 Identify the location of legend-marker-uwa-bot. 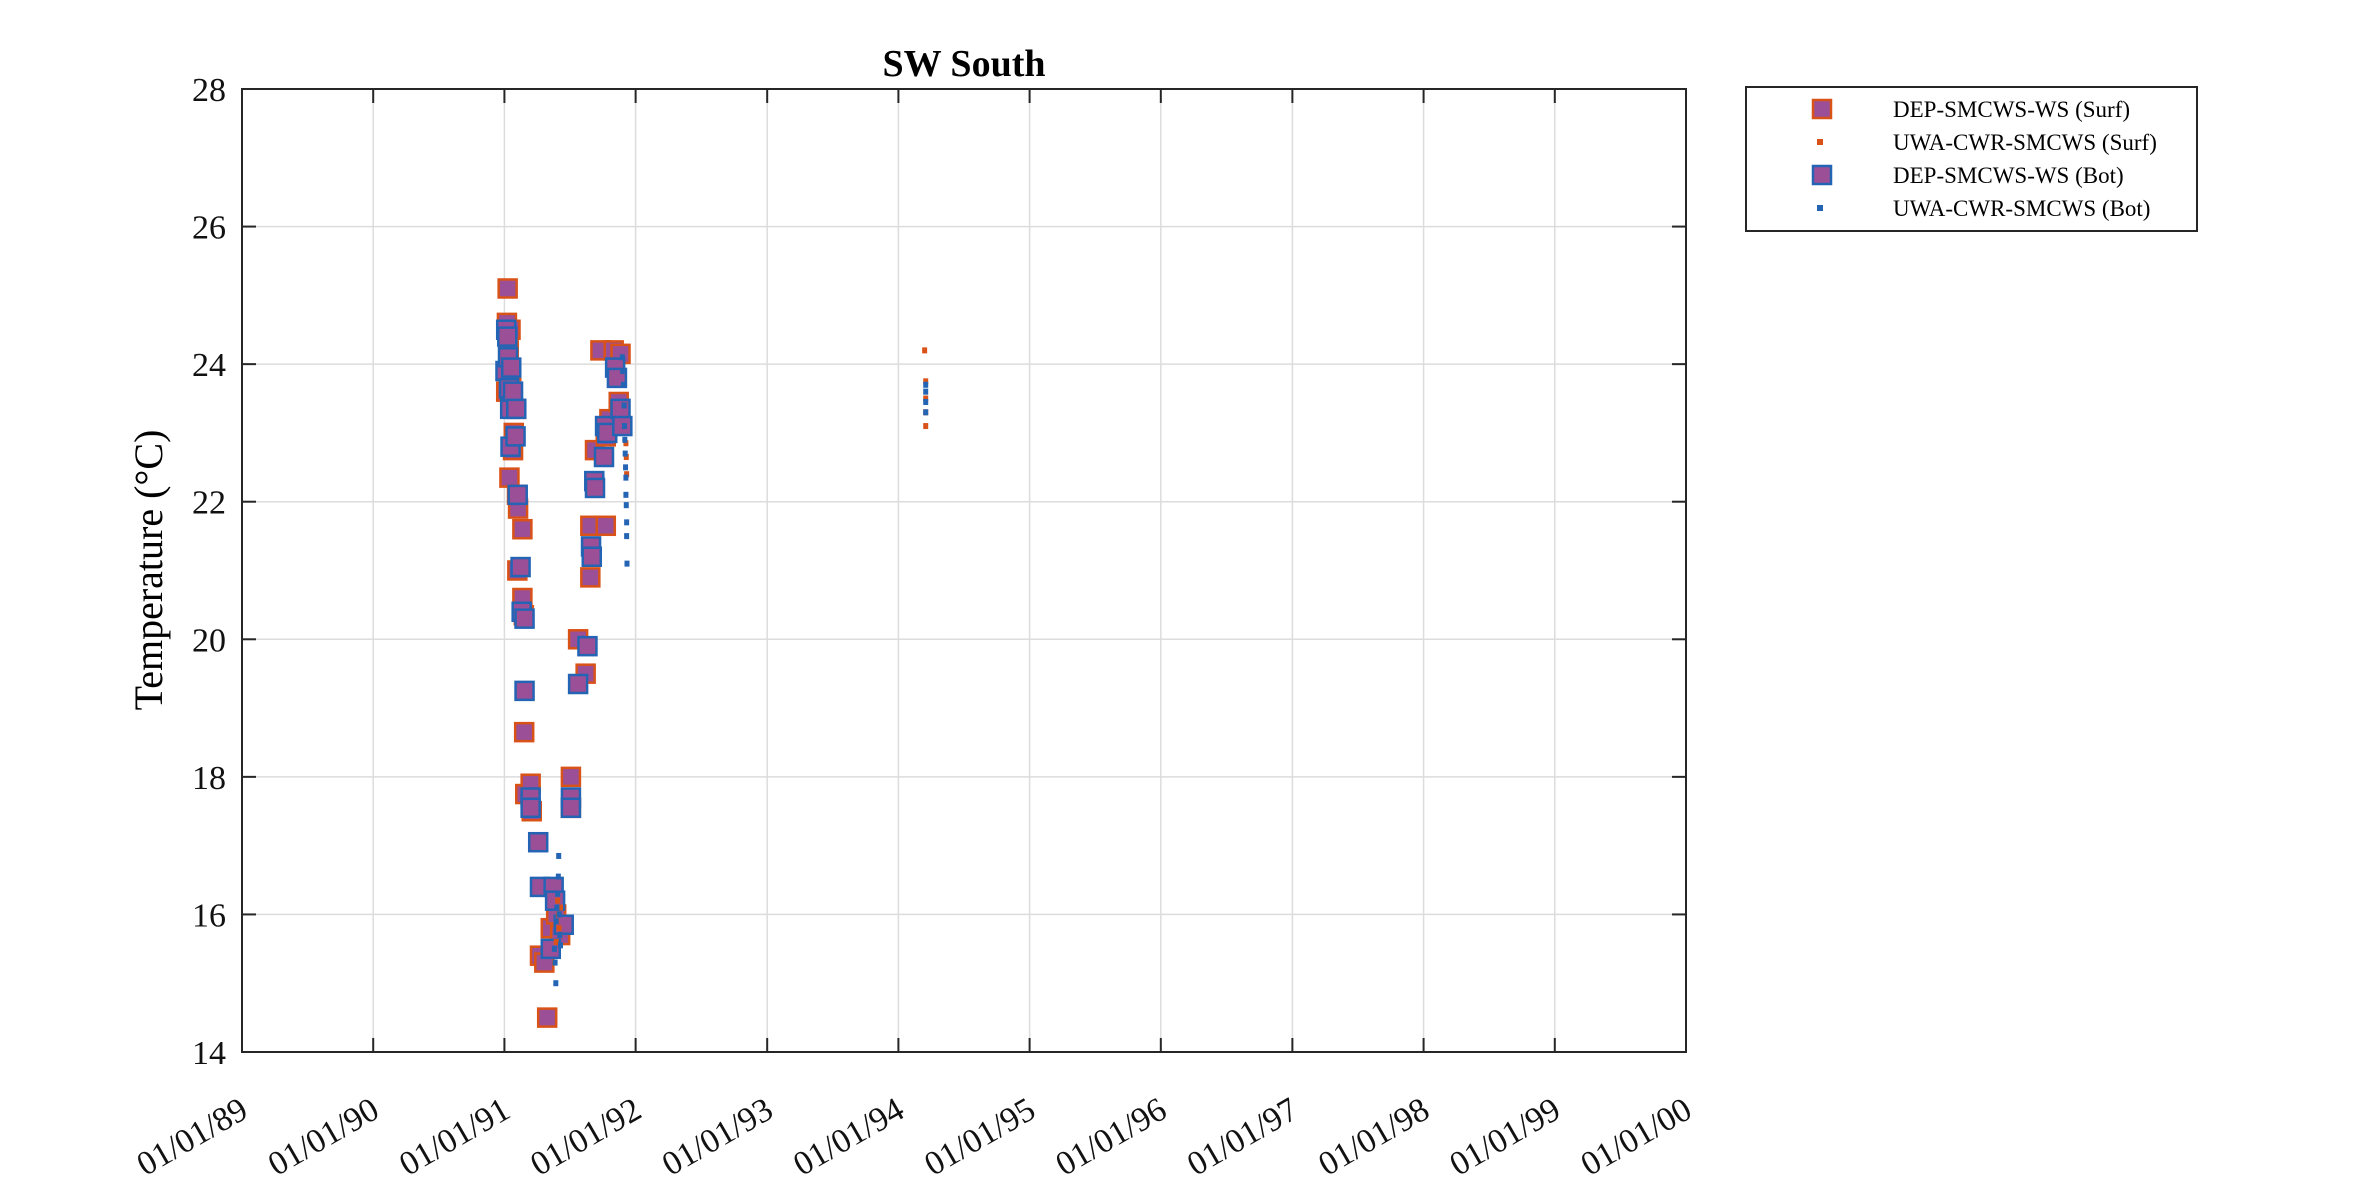
(1820, 208).